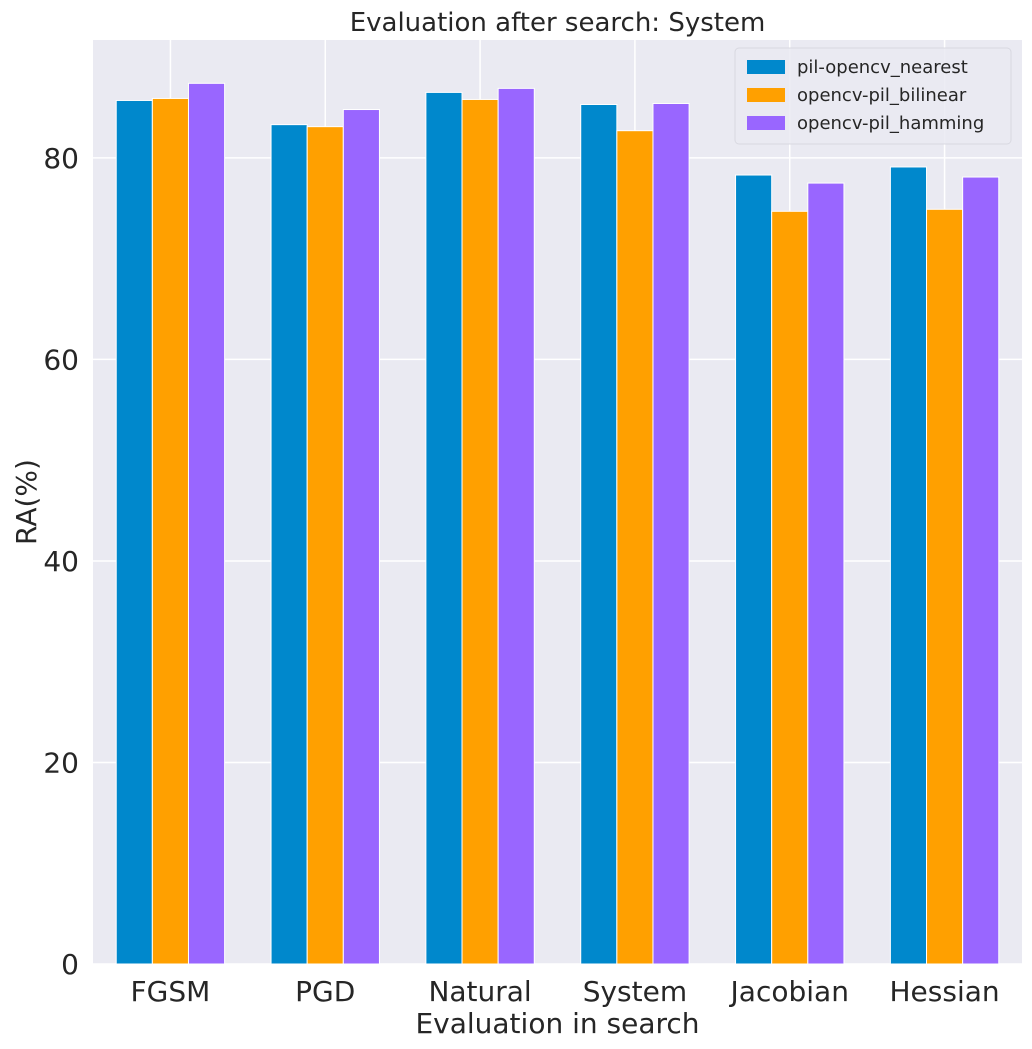 This screenshot has height=1049, width=1032. What do you see at coordinates (479, 991) in the screenshot?
I see `x-tick-label: Natural` at bounding box center [479, 991].